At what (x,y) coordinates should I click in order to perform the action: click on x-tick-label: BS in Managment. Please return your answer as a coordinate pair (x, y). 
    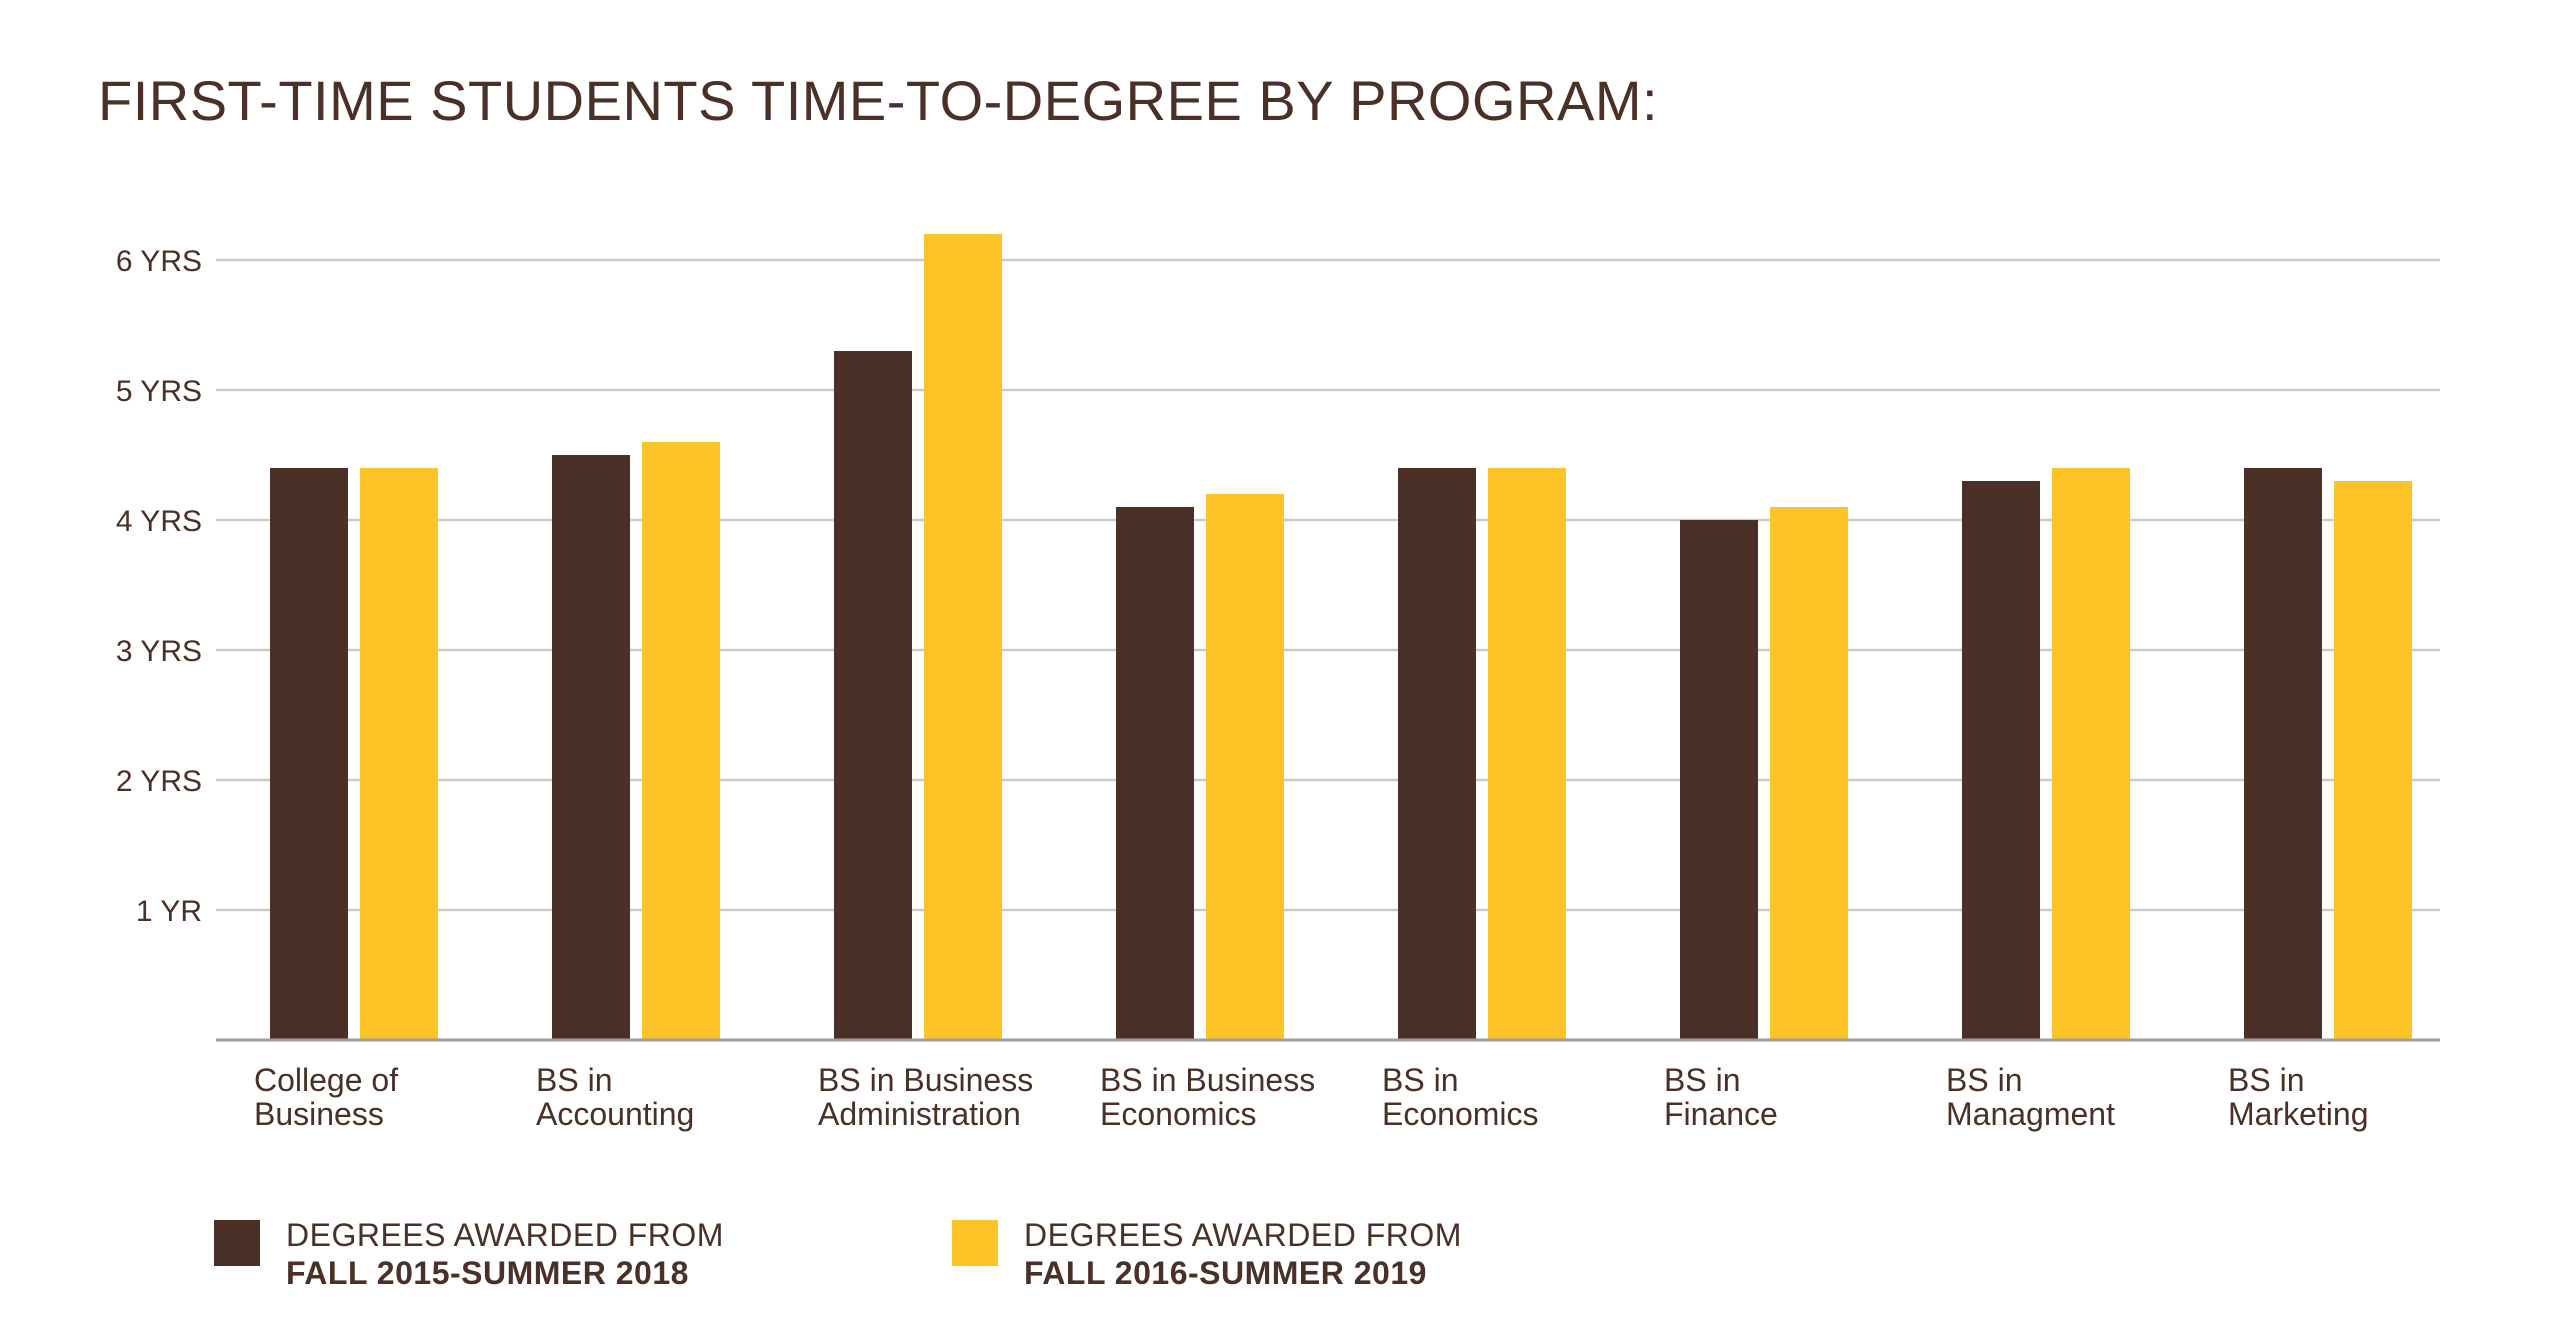
    Looking at the image, I should click on (2030, 1097).